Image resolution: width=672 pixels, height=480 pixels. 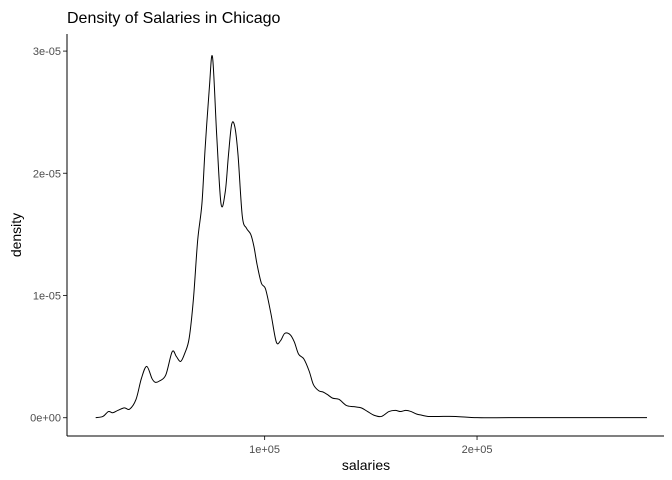 What do you see at coordinates (370, 446) in the screenshot?
I see `x-axis-ticks: 1e+05 2e+05` at bounding box center [370, 446].